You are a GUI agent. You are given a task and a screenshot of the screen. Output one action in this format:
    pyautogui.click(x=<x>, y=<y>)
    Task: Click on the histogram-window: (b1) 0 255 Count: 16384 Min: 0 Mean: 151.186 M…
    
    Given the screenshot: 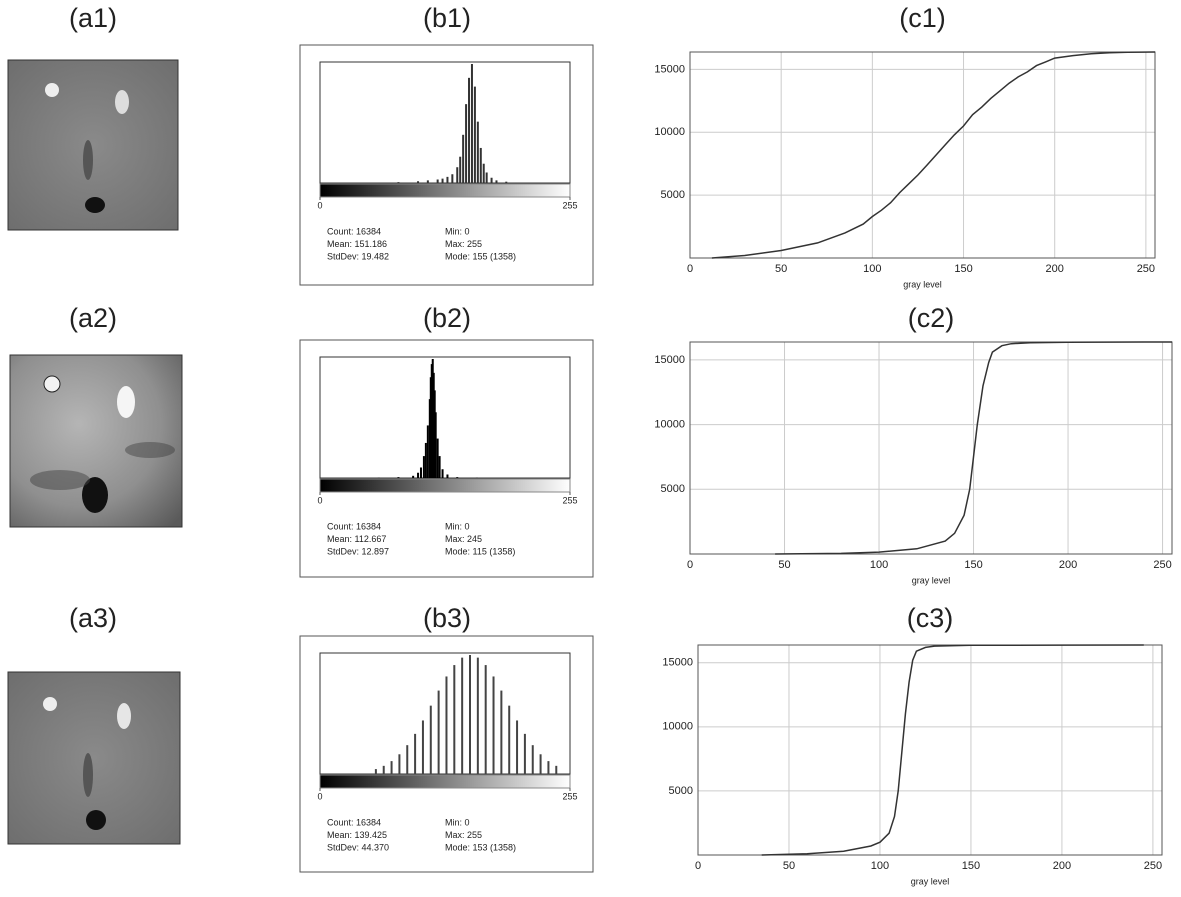 What is the action you would take?
    pyautogui.click(x=446, y=144)
    